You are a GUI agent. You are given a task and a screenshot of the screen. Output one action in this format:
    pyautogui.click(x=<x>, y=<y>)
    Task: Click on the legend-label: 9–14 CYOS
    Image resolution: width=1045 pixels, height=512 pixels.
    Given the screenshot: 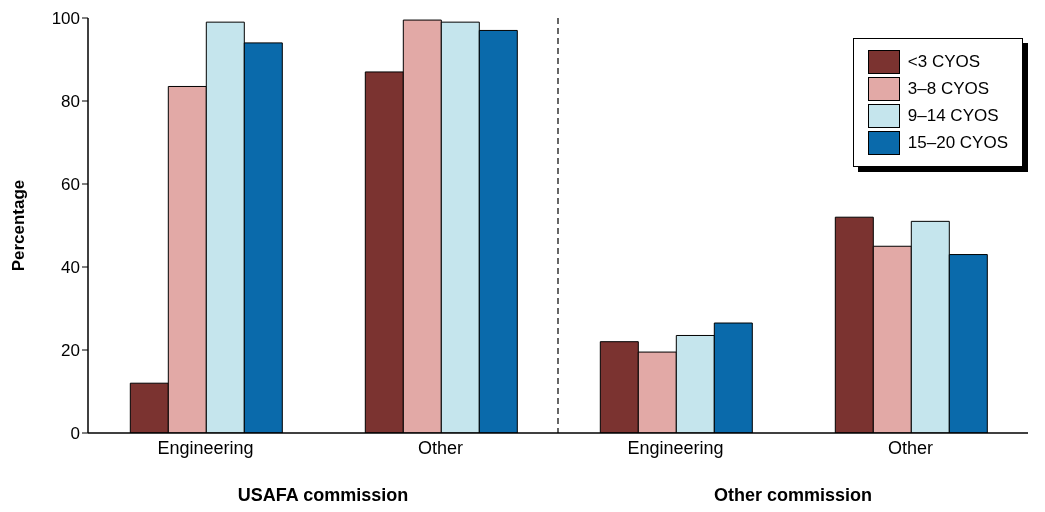 What is the action you would take?
    pyautogui.click(x=953, y=116)
    